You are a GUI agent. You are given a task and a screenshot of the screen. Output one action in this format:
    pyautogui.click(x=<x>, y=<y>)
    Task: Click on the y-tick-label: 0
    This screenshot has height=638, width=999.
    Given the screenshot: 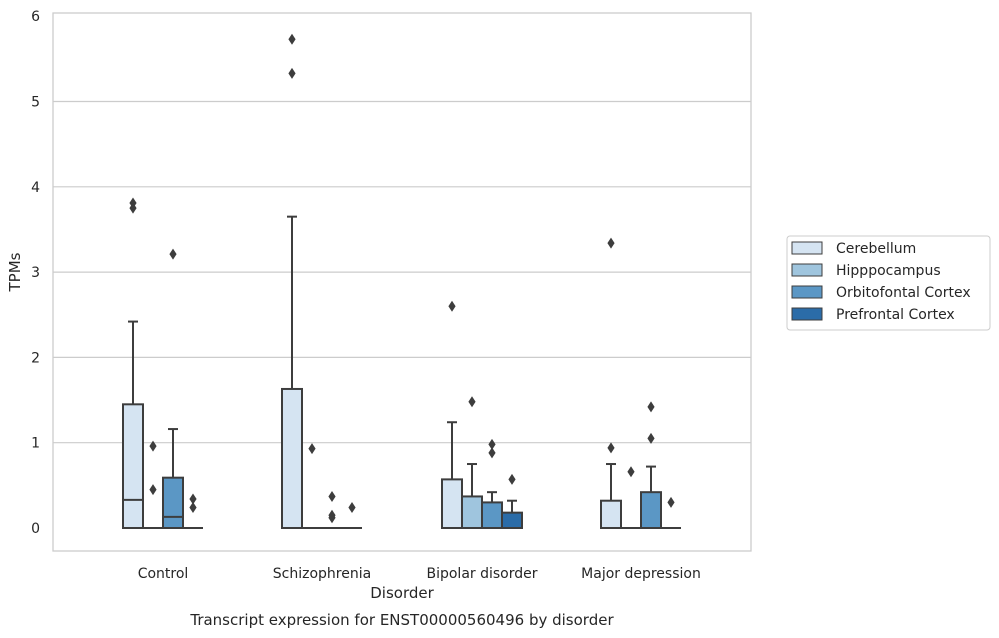 What is the action you would take?
    pyautogui.click(x=35, y=529)
    